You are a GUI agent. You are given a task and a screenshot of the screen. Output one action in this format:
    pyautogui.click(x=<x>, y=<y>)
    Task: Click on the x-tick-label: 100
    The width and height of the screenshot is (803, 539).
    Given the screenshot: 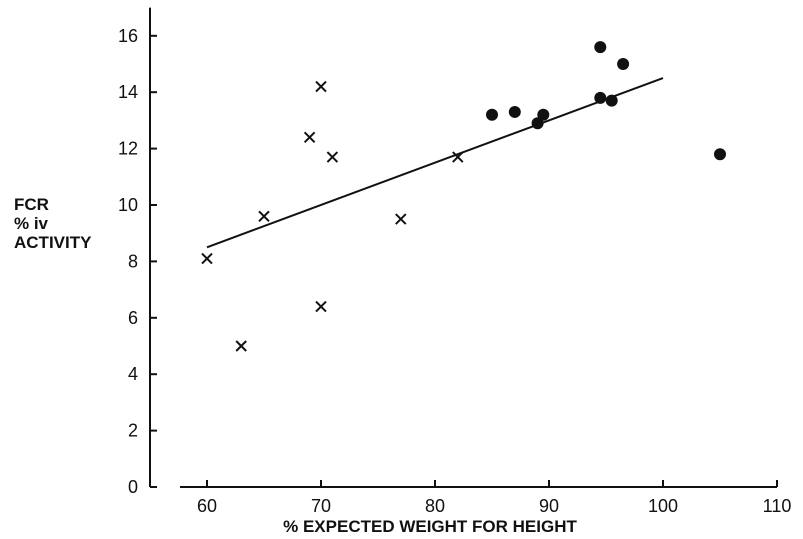 What is the action you would take?
    pyautogui.click(x=663, y=506)
    